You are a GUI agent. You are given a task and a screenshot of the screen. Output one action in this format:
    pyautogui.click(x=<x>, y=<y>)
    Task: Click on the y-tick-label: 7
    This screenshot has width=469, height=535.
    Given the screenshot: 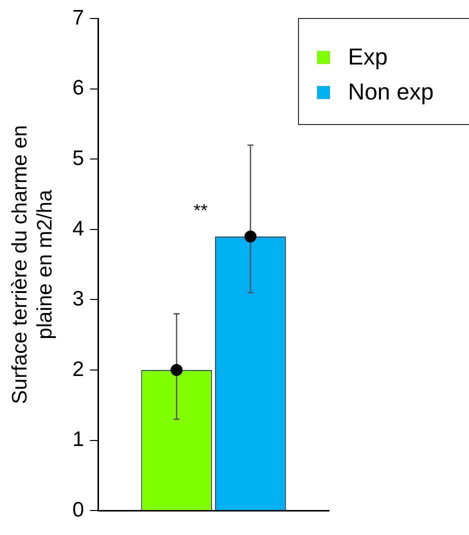 What is the action you would take?
    pyautogui.click(x=78, y=18)
    